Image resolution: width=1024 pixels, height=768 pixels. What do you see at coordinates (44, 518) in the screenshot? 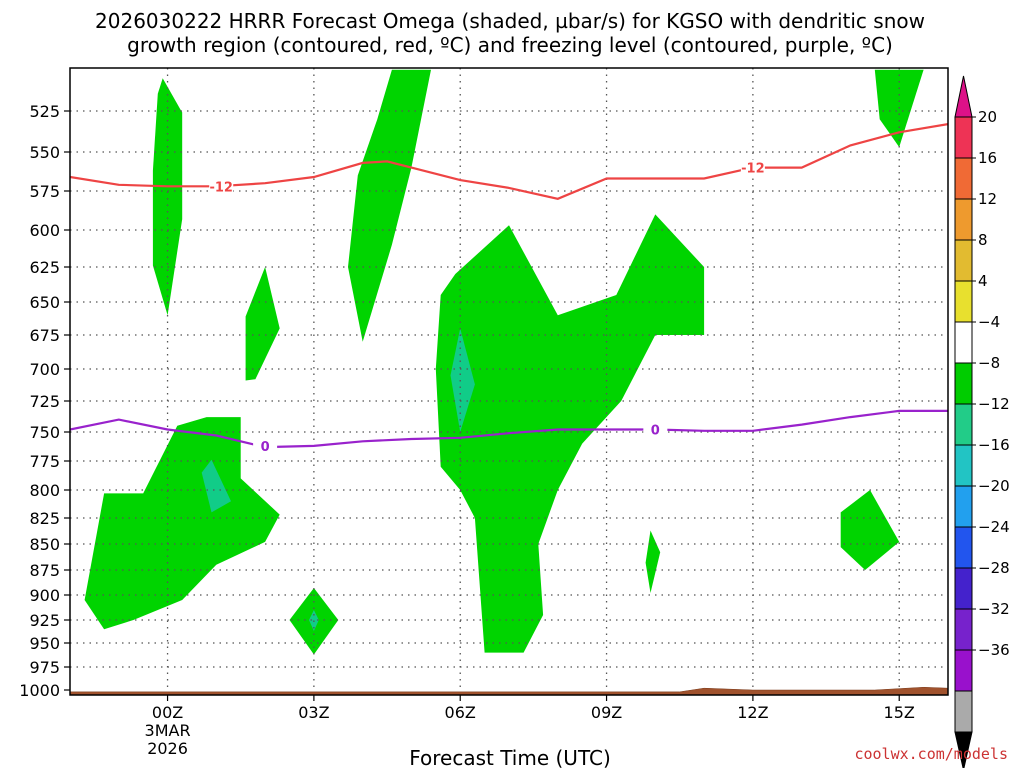
I see `y-tick-label: 825` at bounding box center [44, 518].